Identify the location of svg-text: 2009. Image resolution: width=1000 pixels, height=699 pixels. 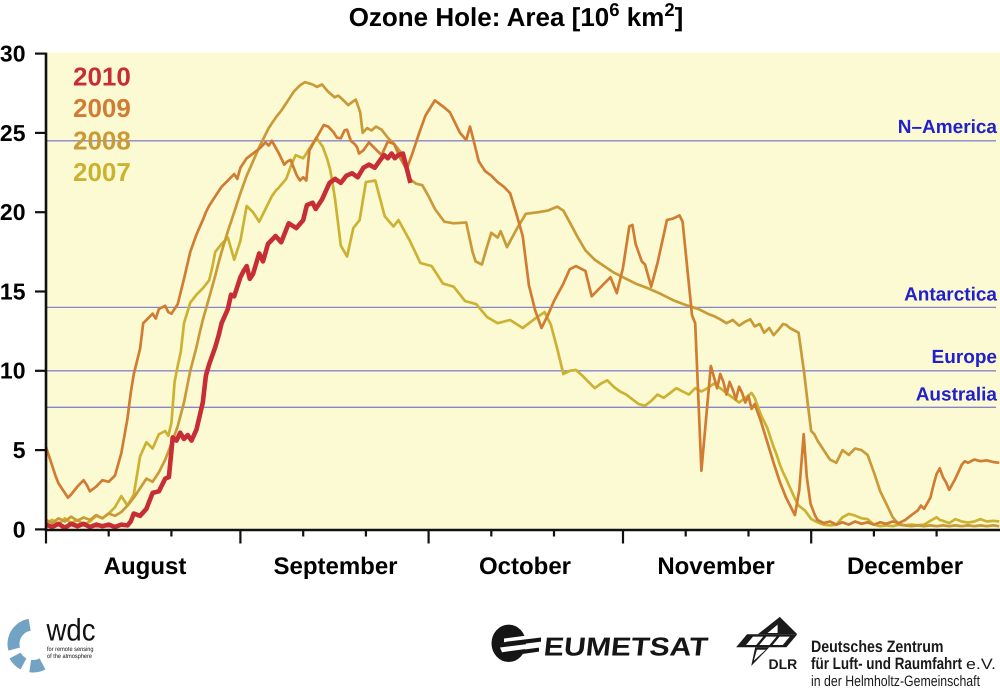
(102, 108).